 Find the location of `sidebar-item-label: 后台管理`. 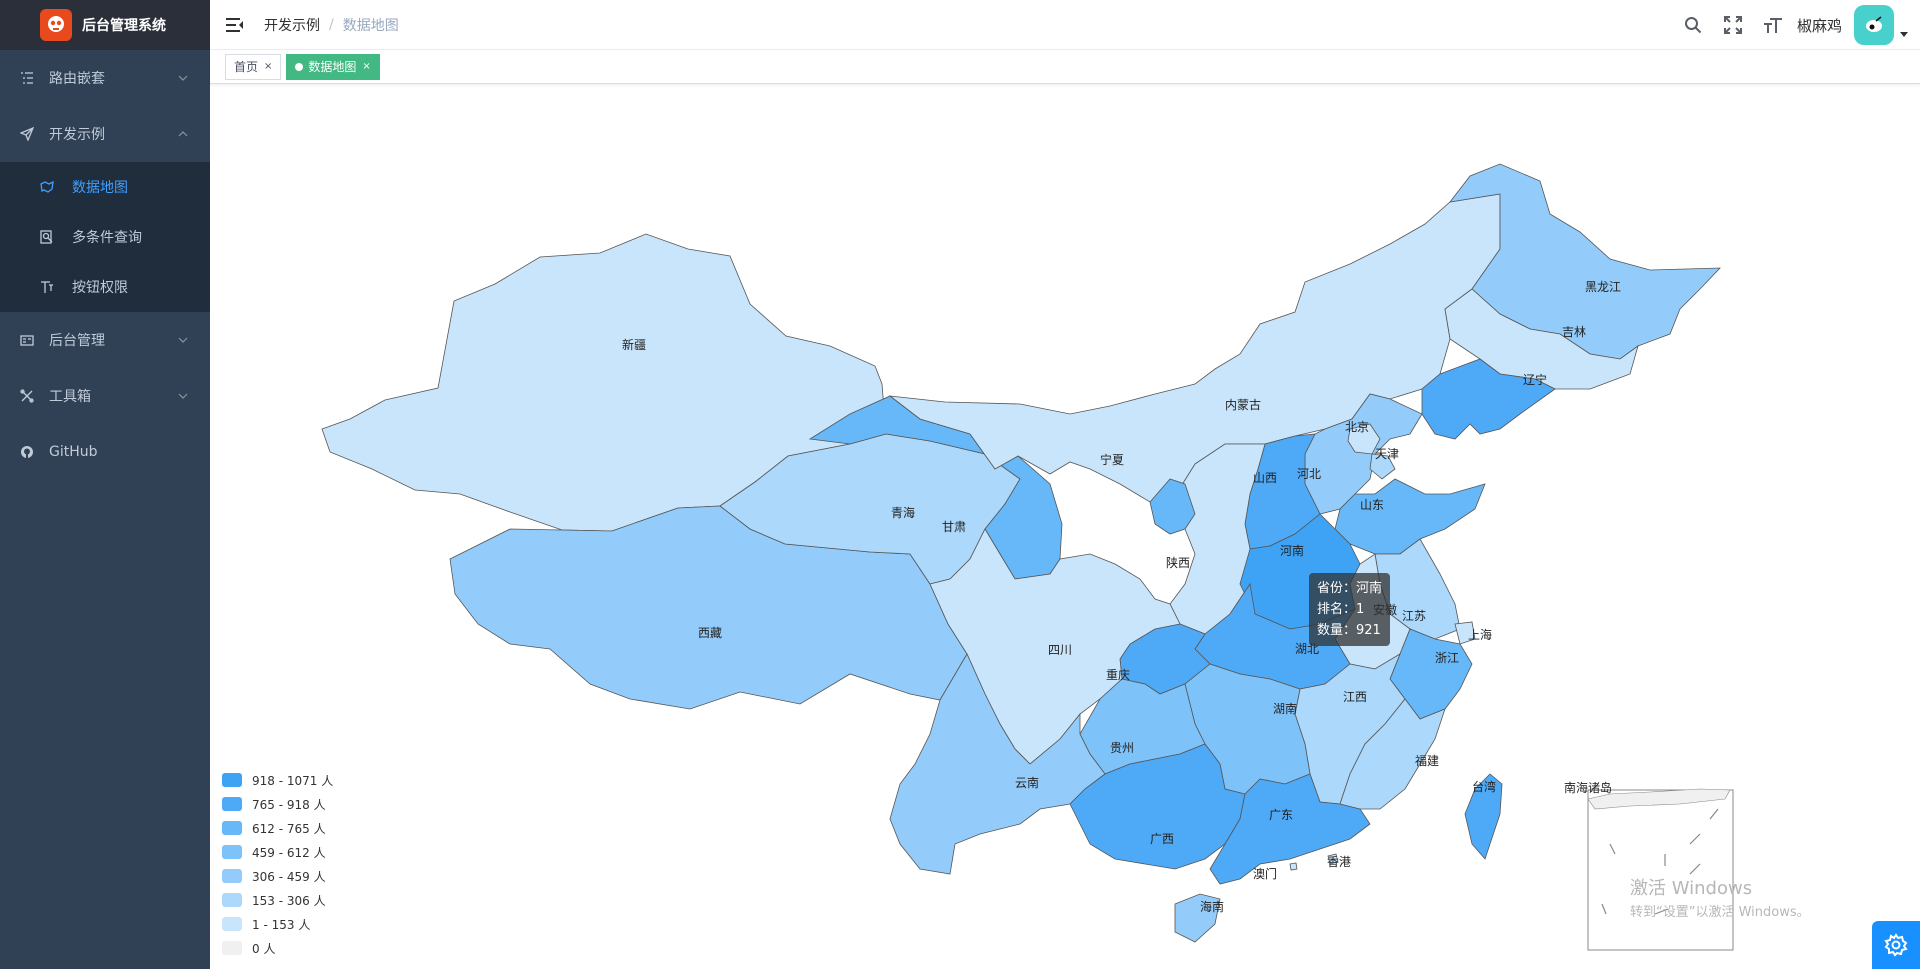

sidebar-item-label: 后台管理 is located at coordinates (77, 341).